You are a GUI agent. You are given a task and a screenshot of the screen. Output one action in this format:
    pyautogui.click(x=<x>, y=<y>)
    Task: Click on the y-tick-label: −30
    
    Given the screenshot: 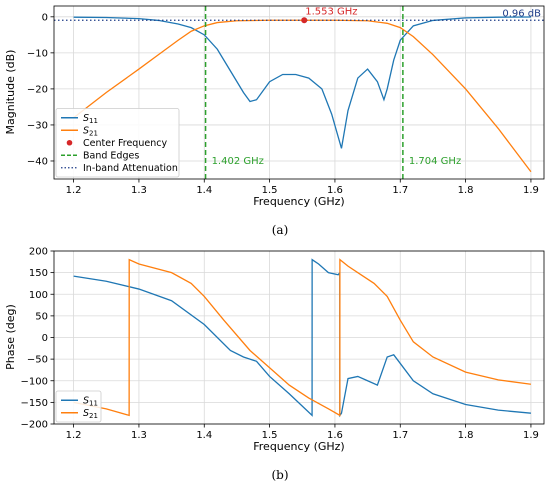 What is the action you would take?
    pyautogui.click(x=37, y=125)
    